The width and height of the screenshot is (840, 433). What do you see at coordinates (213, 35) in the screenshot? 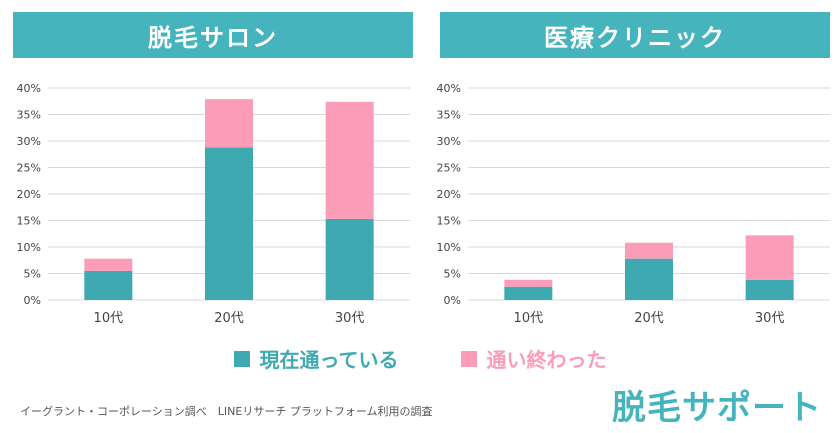
I see `panel-title-salon: 脱毛サロン` at bounding box center [213, 35].